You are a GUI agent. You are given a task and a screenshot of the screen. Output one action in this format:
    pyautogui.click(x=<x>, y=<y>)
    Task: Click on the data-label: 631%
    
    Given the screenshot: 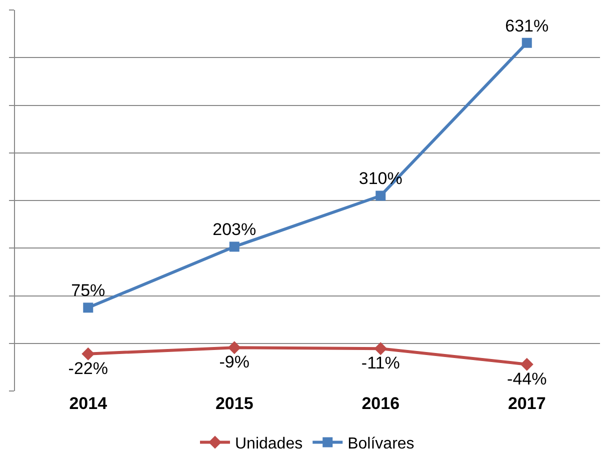 What is the action you would take?
    pyautogui.click(x=527, y=26)
    